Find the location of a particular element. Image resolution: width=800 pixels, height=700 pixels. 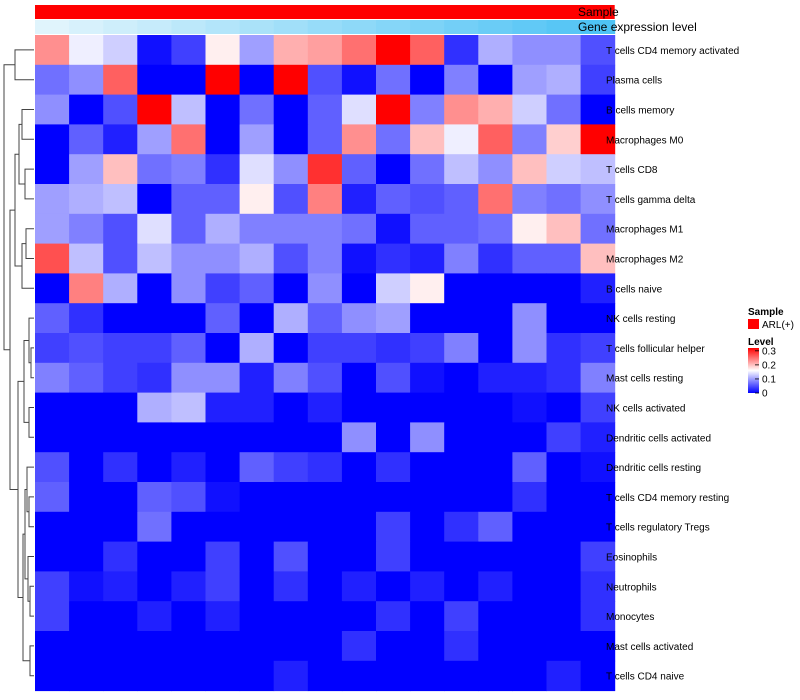

row-label: T cells gamma delta is located at coordinates (651, 200).